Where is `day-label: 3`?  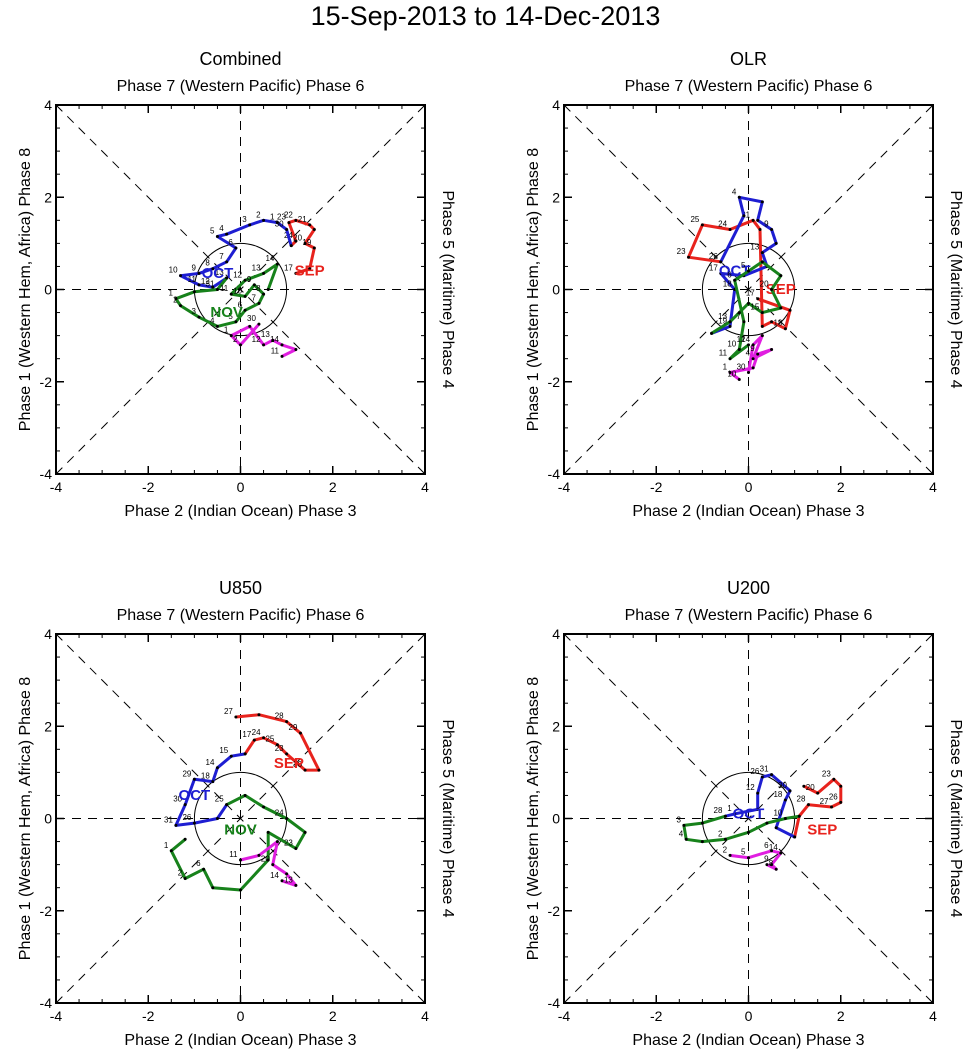 day-label: 3 is located at coordinates (678, 819).